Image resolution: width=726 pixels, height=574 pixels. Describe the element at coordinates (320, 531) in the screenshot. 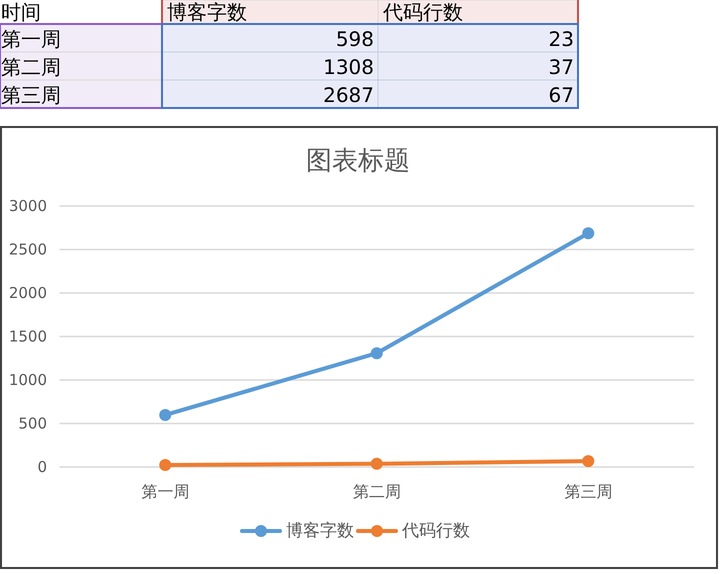

I see `legend-label: 博客字数` at that location.